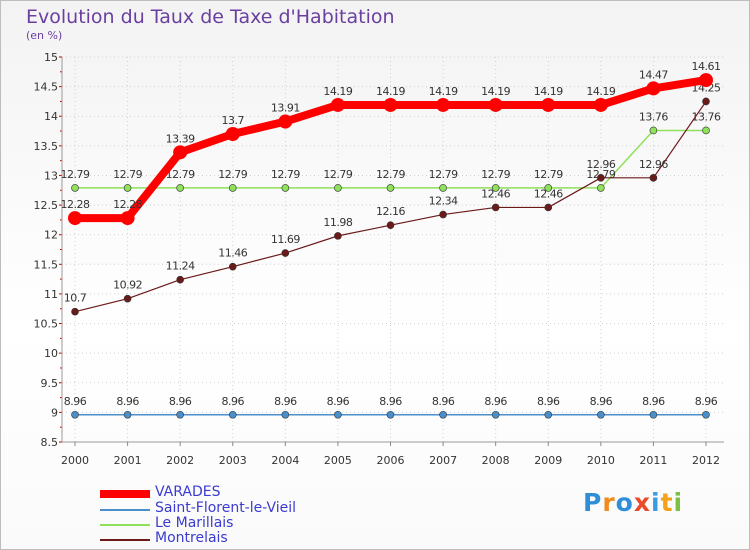 The image size is (750, 550). Describe the element at coordinates (46, 324) in the screenshot. I see `y-tick-label: 10.5` at that location.